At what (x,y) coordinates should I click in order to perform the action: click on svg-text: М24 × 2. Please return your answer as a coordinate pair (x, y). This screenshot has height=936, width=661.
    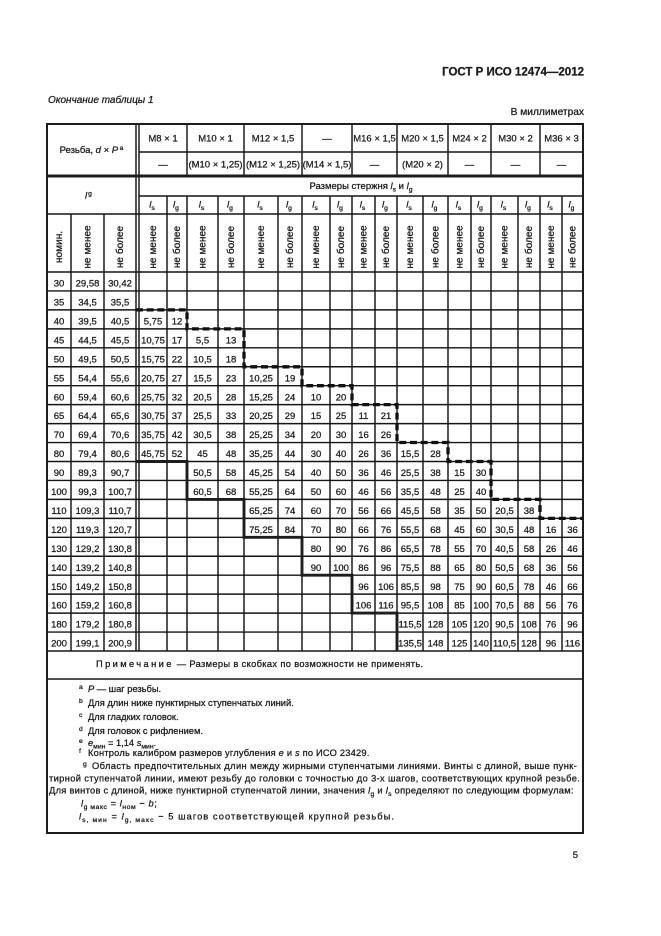
    Looking at the image, I should click on (469, 139).